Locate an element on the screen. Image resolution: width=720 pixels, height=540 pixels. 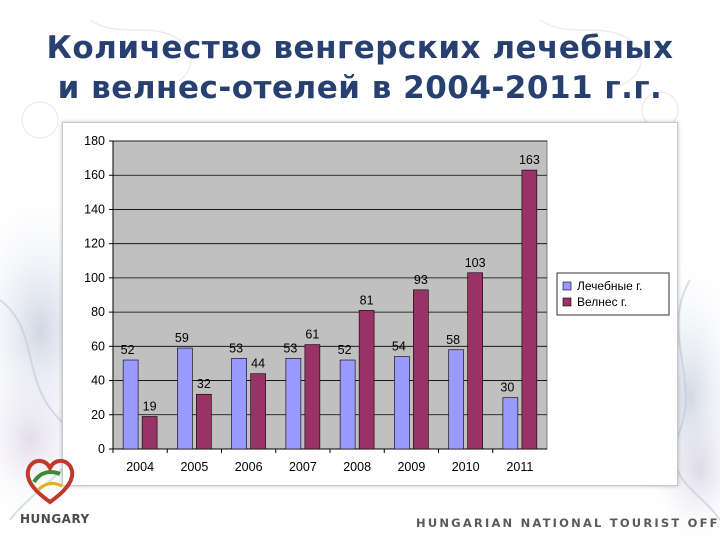
data-label: 61 is located at coordinates (312, 335).